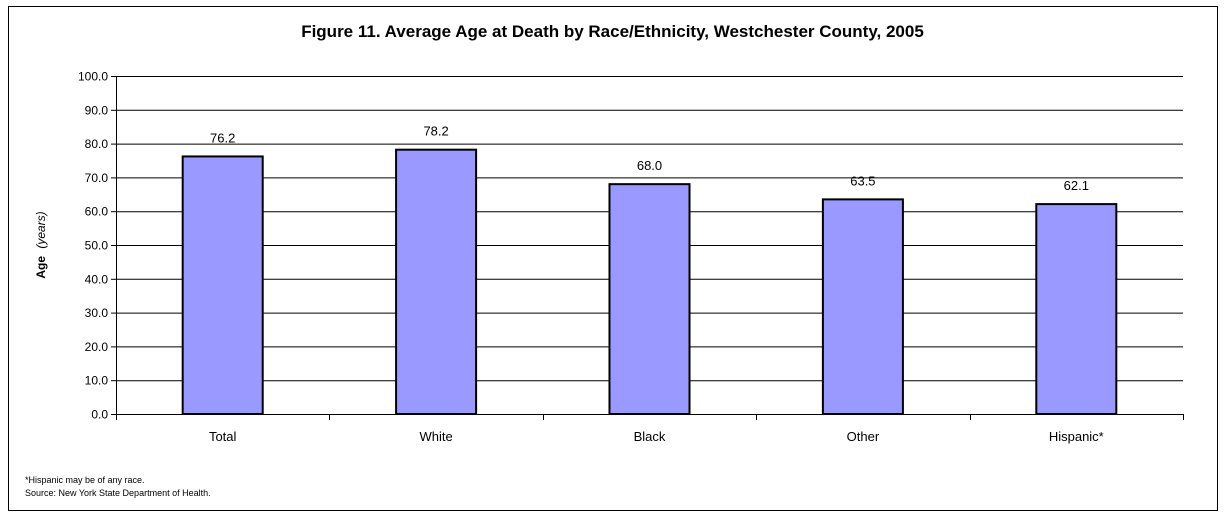  What do you see at coordinates (649, 165) in the screenshot?
I see `data-label: 68.0` at bounding box center [649, 165].